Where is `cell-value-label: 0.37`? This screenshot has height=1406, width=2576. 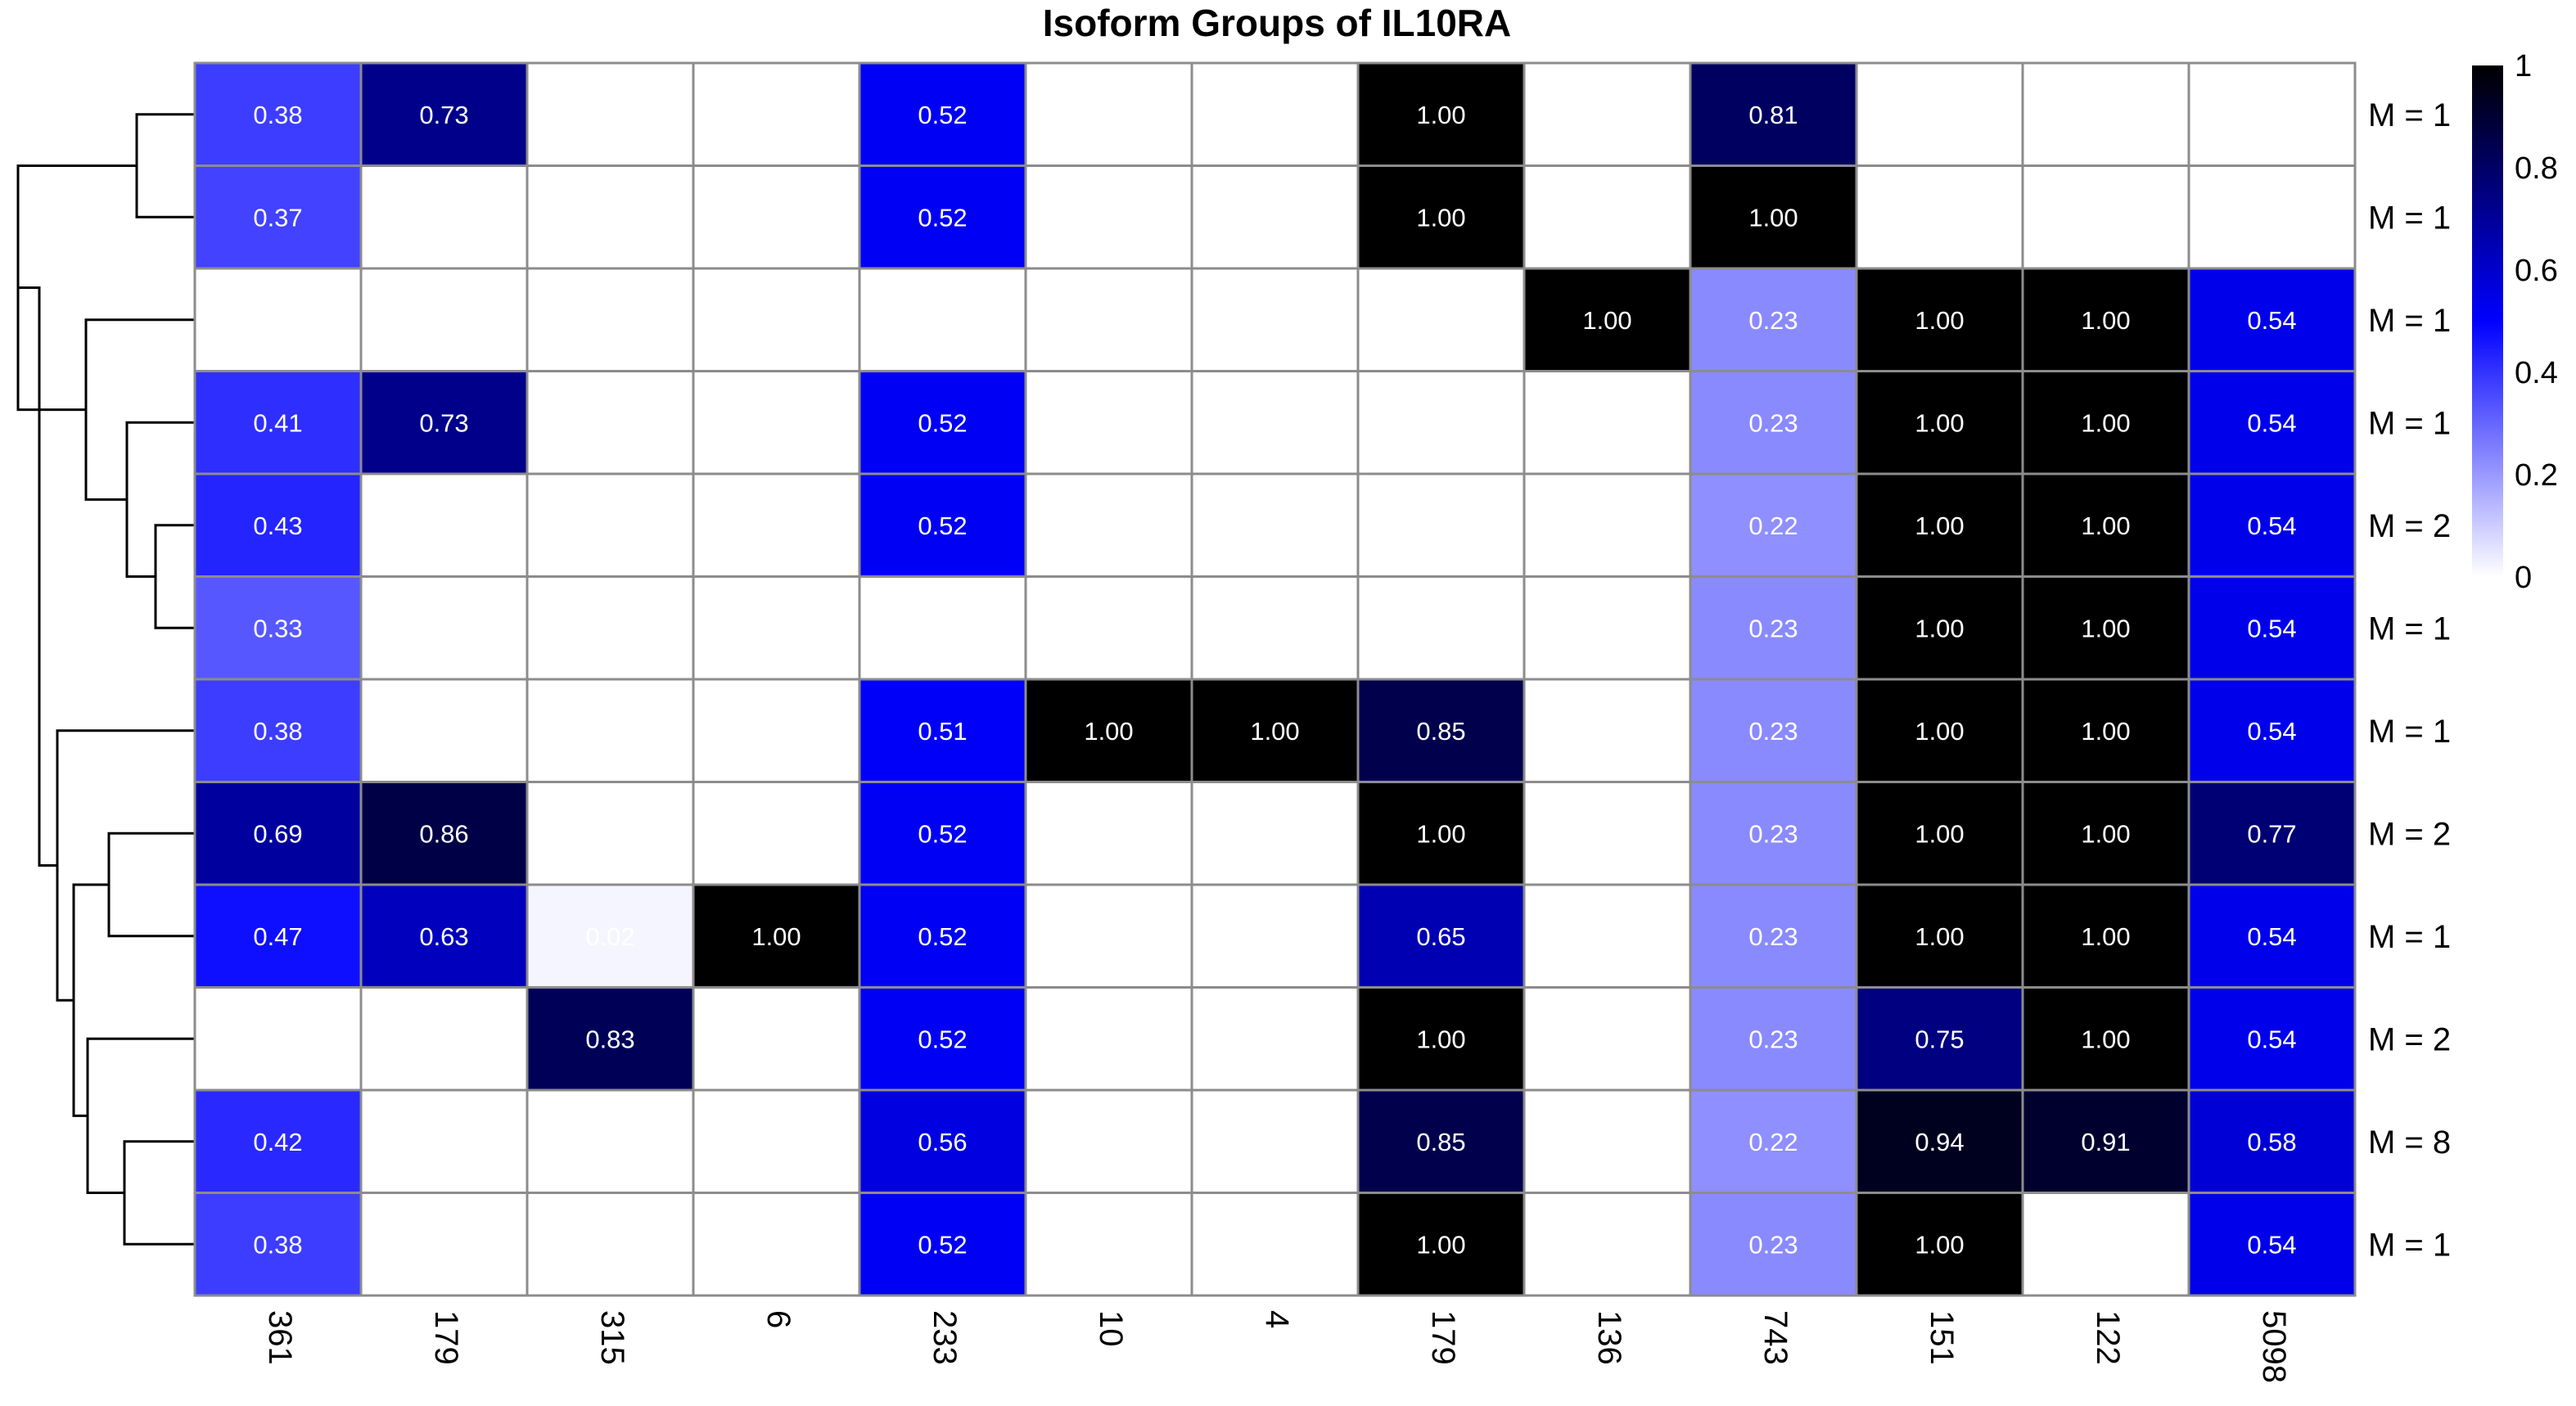 cell-value-label: 0.37 is located at coordinates (277, 217).